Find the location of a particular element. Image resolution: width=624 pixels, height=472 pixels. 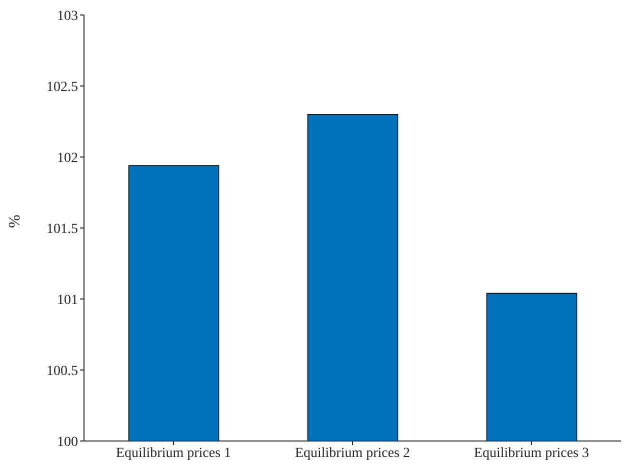

y-tick-label: 101.5 is located at coordinates (62, 229).